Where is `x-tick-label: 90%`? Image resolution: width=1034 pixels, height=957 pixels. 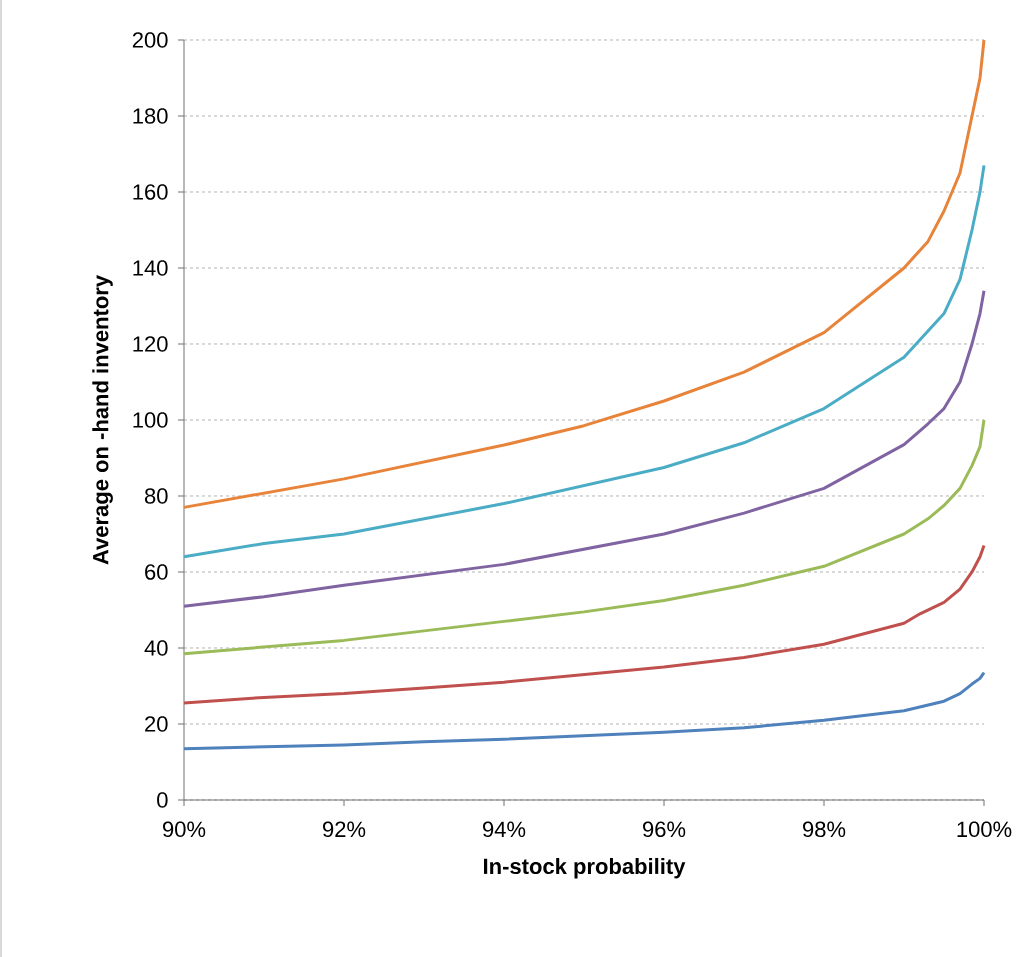 x-tick-label: 90% is located at coordinates (184, 829).